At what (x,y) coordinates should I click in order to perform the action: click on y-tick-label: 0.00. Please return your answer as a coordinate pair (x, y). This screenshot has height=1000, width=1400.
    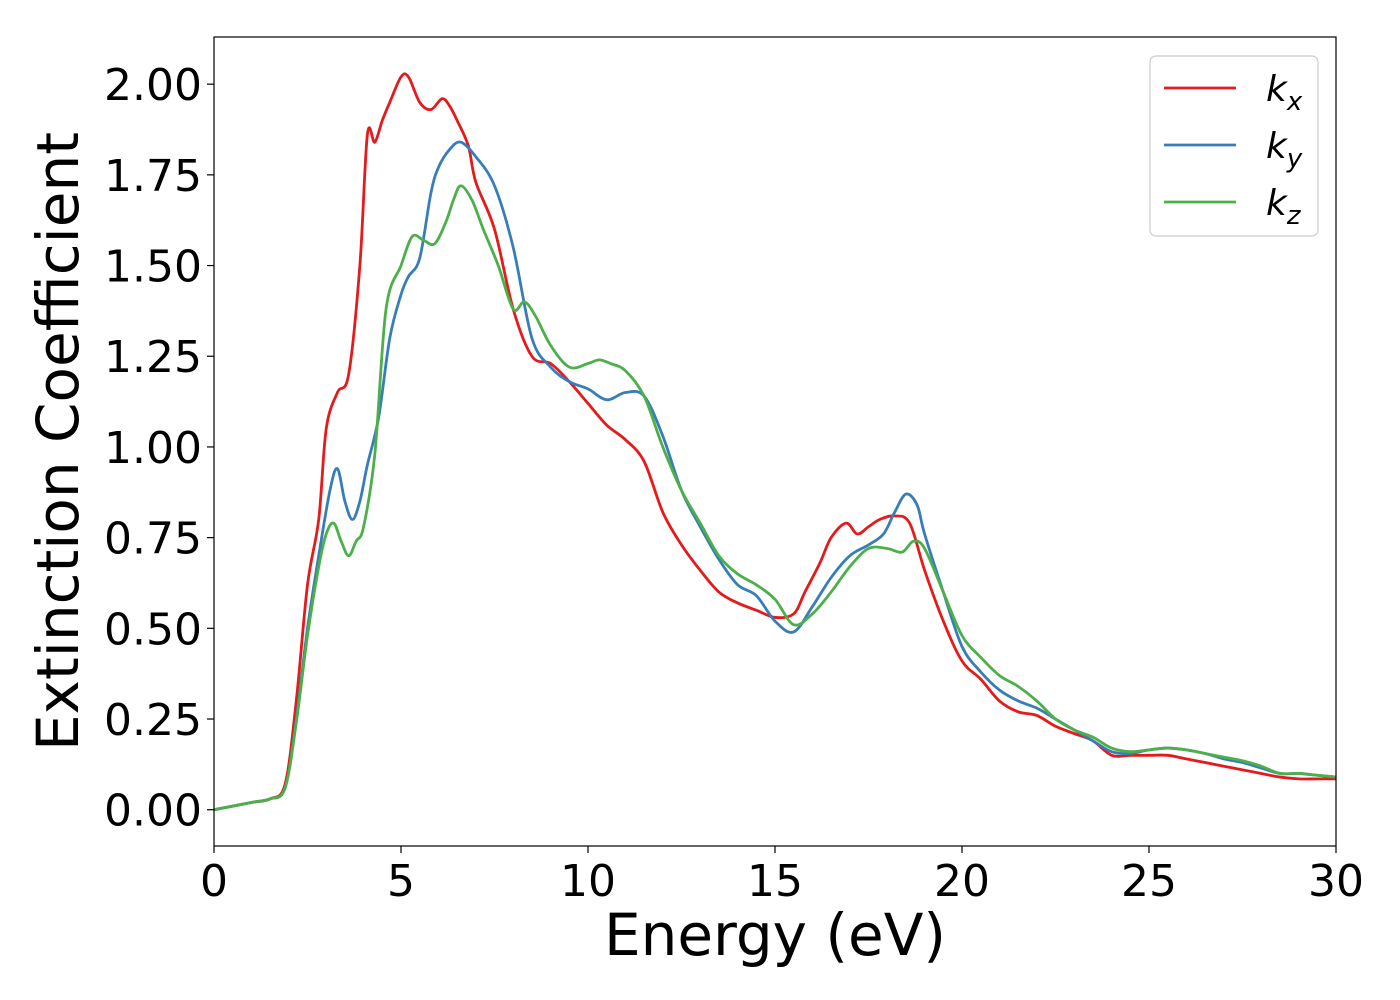
    Looking at the image, I should click on (153, 811).